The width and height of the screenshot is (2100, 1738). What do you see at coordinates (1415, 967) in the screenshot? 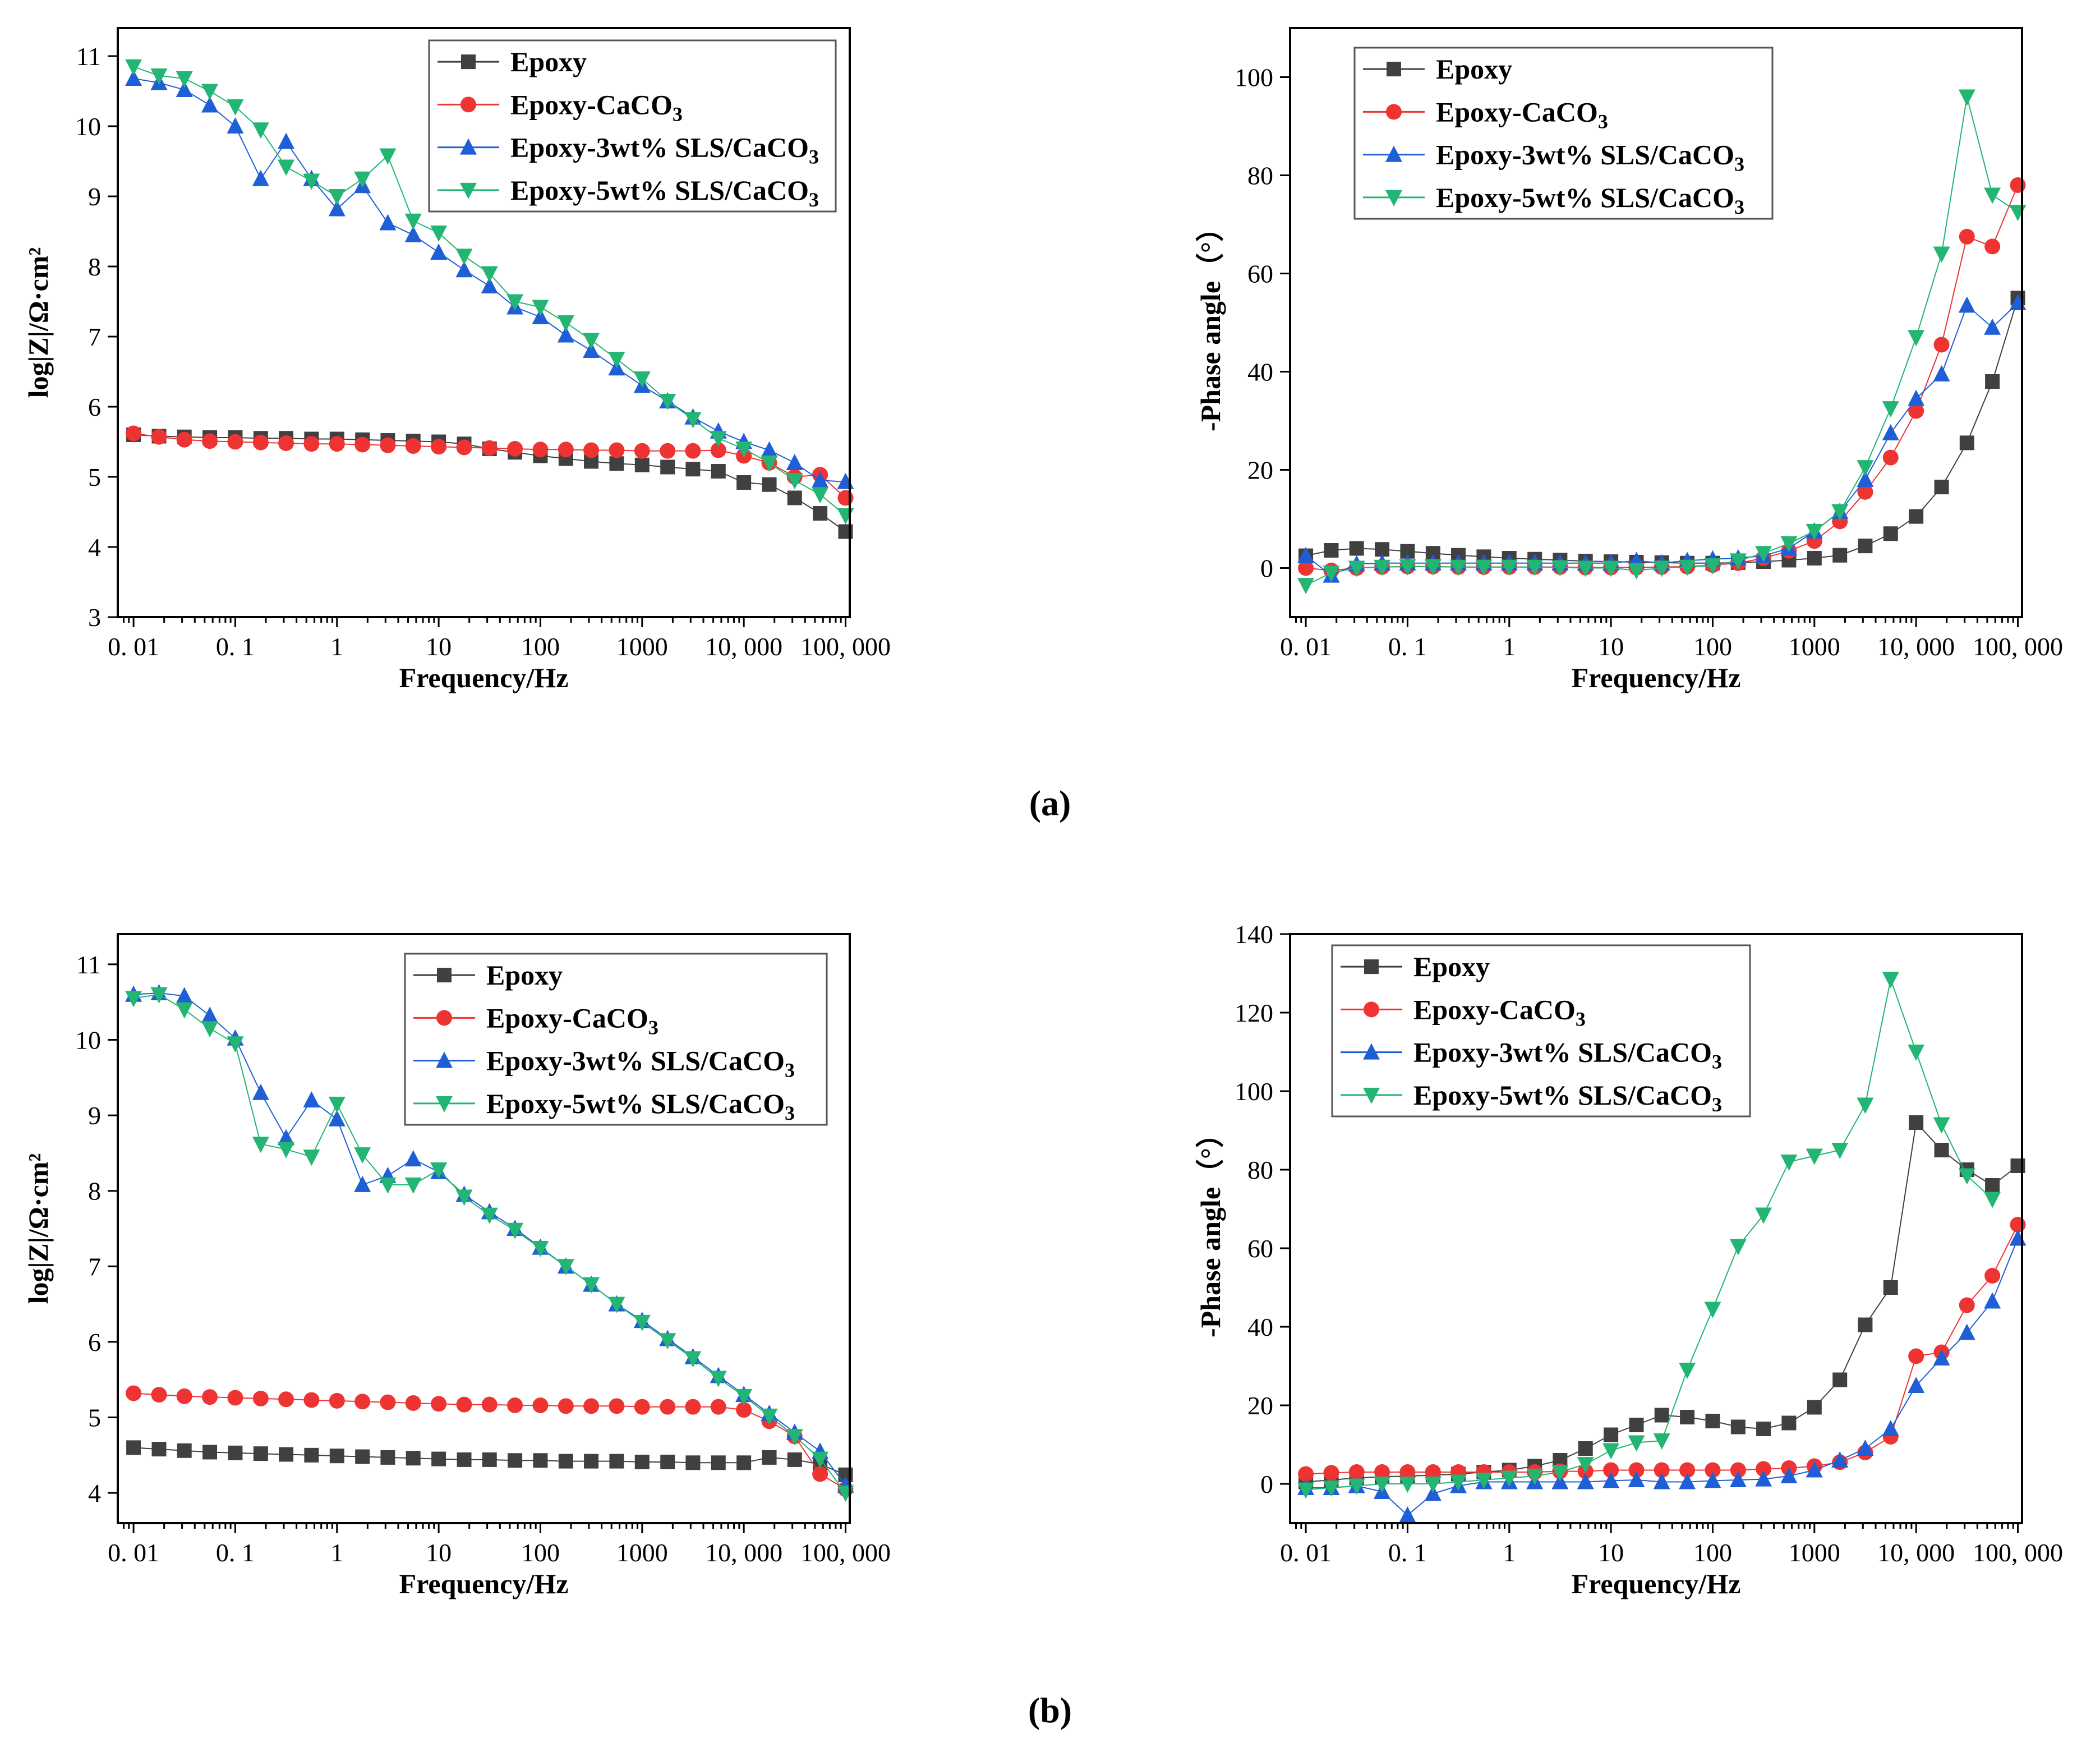
I see `legend-item: Epoxy` at bounding box center [1415, 967].